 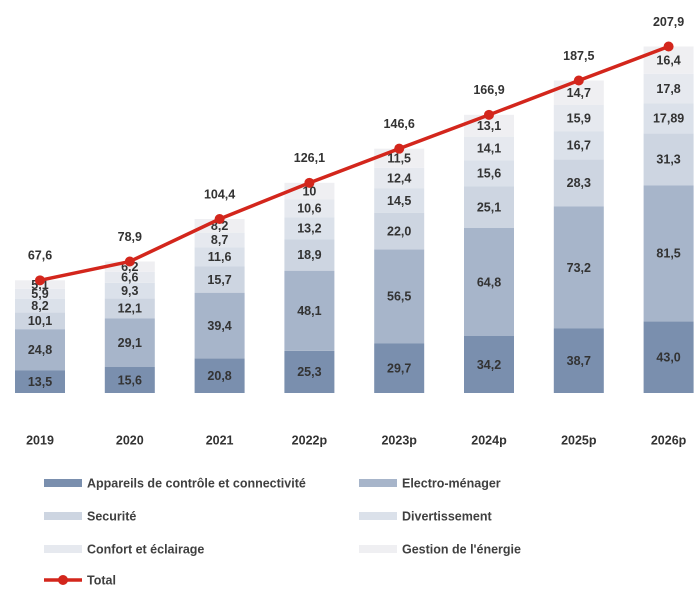 I want to click on segment-label: 12,1, so click(x=130, y=309).